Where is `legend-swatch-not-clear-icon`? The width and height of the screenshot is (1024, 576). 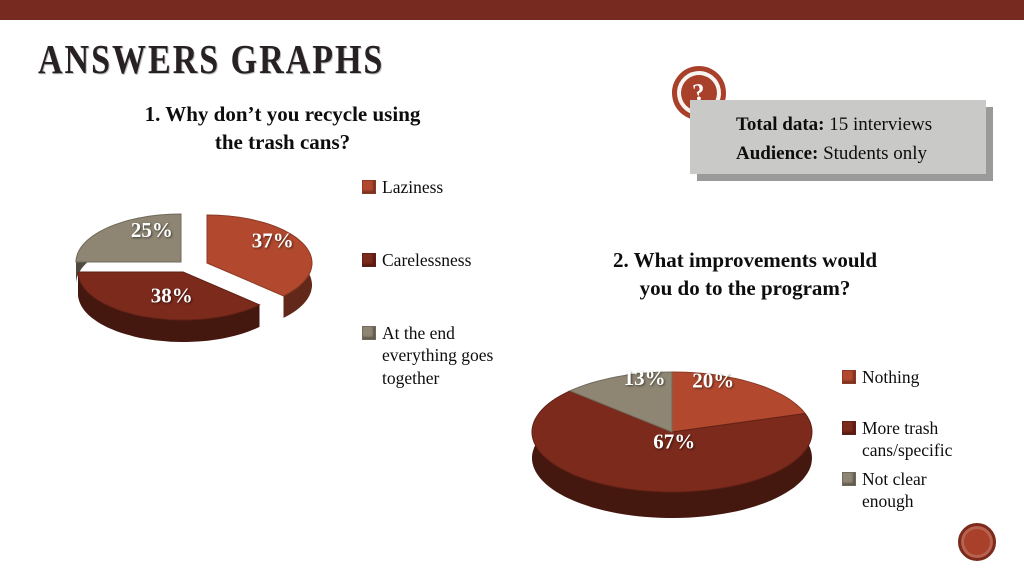 legend-swatch-not-clear-icon is located at coordinates (849, 479).